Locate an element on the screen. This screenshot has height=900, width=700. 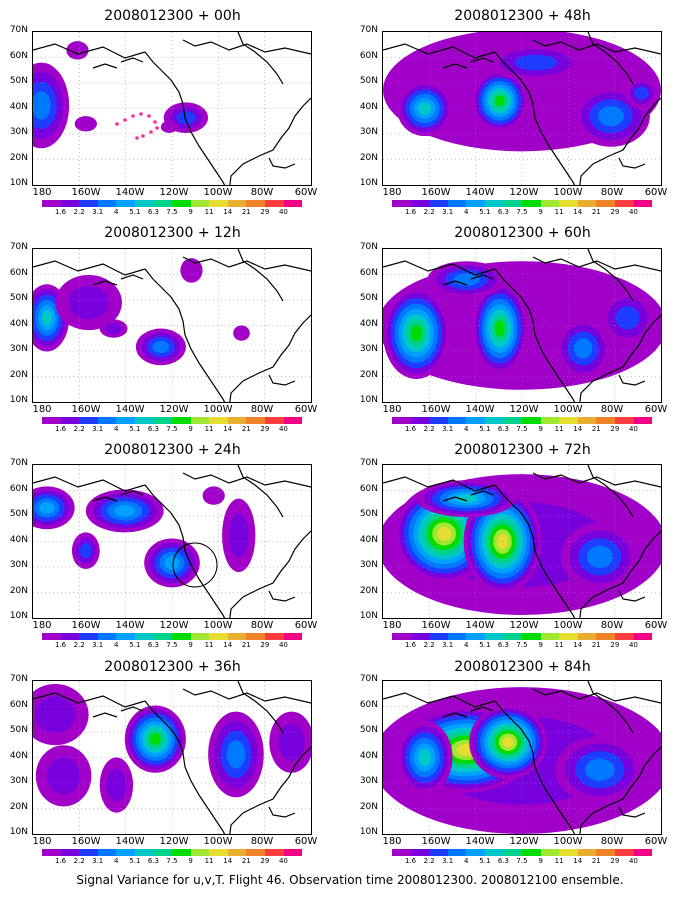
colorbar is located at coordinates (172, 420).